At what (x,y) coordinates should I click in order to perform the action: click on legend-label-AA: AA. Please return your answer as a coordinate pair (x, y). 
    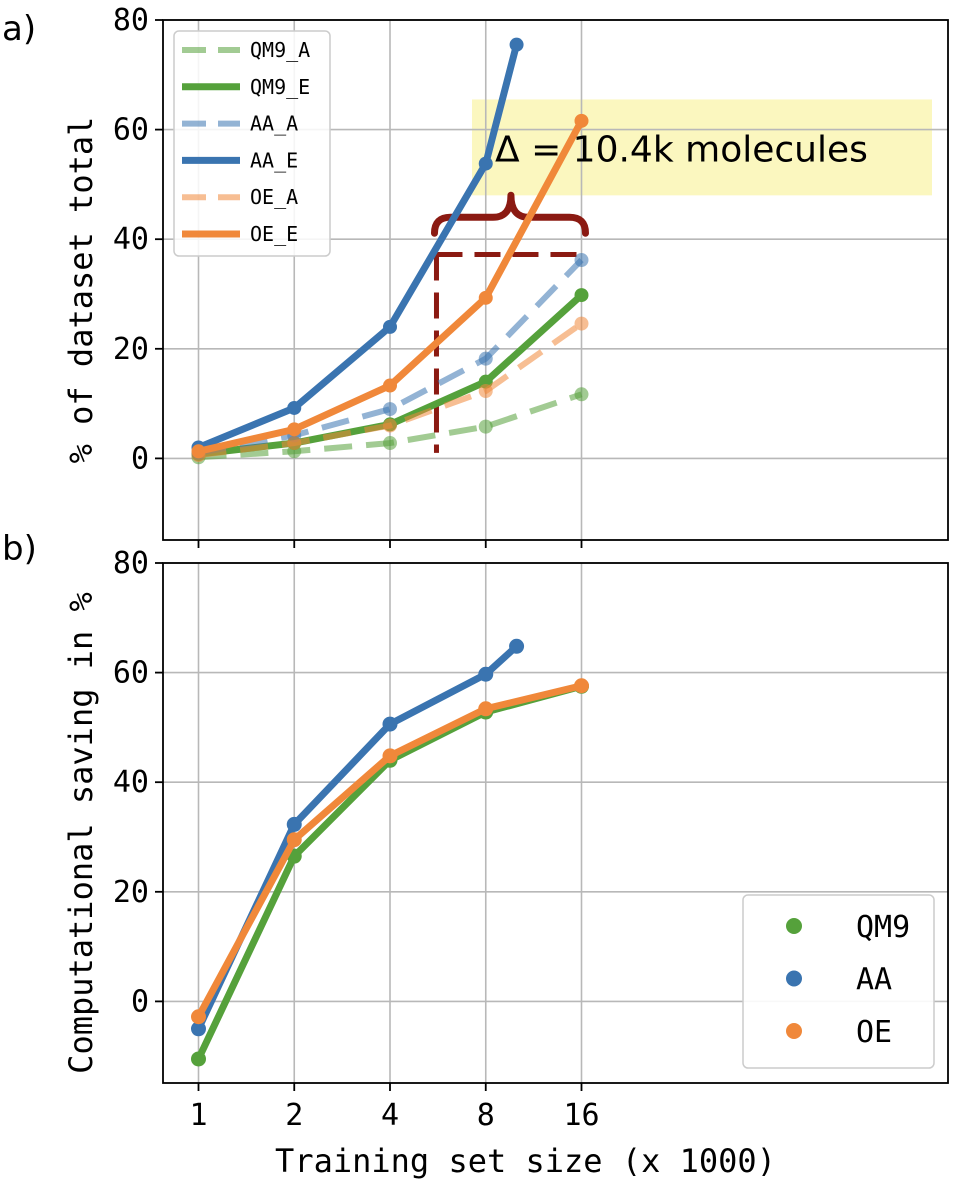
    Looking at the image, I should click on (874, 980).